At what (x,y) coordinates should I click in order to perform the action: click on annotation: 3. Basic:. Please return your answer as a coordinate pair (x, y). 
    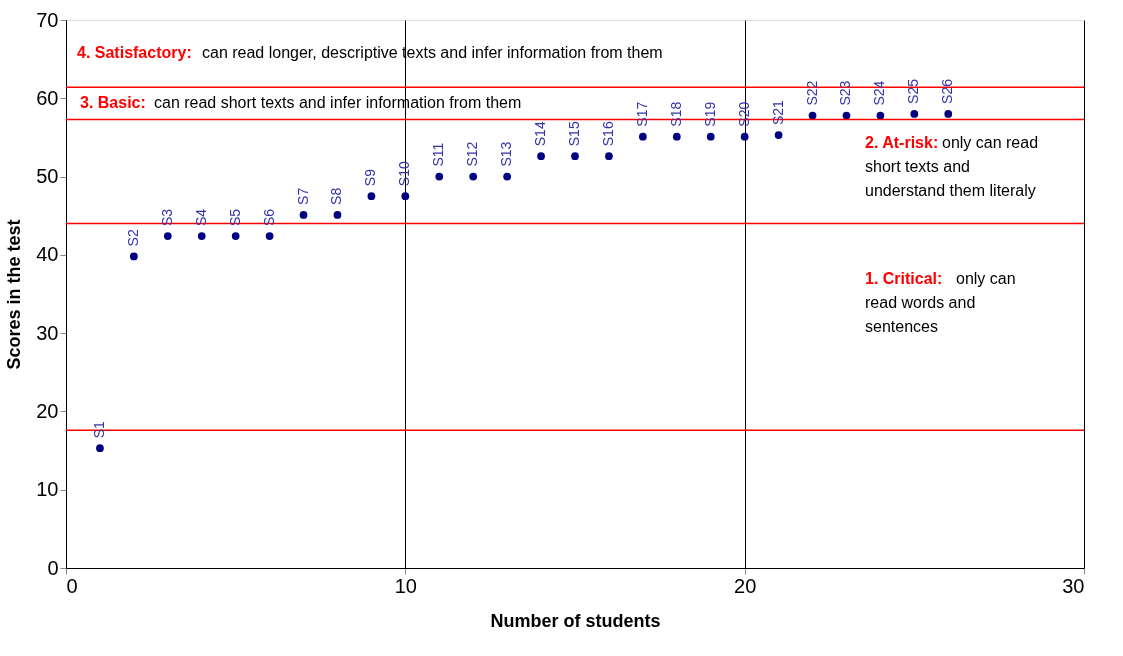
    Looking at the image, I should click on (113, 102).